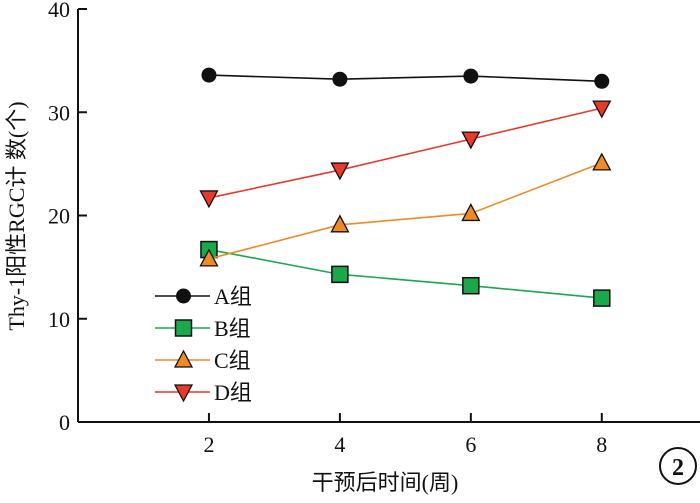  I want to click on legend-label: D组, so click(233, 392).